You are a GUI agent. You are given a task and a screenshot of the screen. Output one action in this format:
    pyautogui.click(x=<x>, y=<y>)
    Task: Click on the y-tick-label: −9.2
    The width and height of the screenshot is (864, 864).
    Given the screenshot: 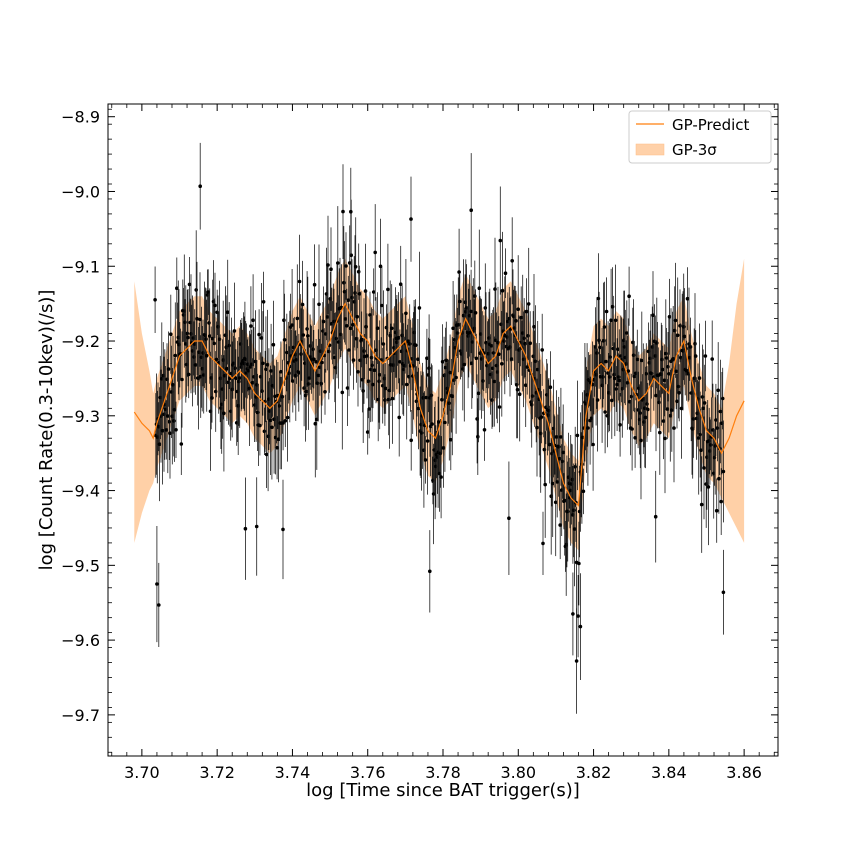 What is the action you would take?
    pyautogui.click(x=80, y=341)
    